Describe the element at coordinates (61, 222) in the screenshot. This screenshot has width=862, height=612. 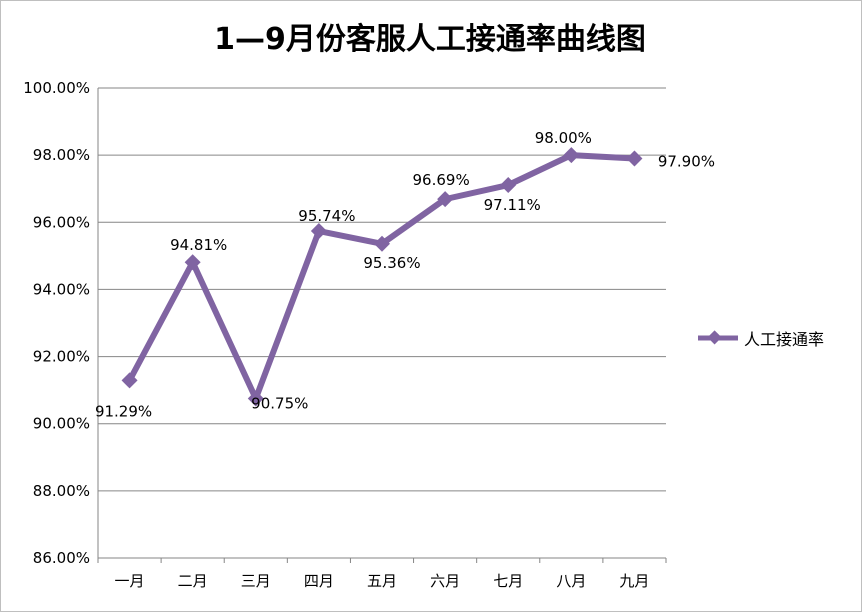
I see `y-tick-label: 96.00%` at that location.